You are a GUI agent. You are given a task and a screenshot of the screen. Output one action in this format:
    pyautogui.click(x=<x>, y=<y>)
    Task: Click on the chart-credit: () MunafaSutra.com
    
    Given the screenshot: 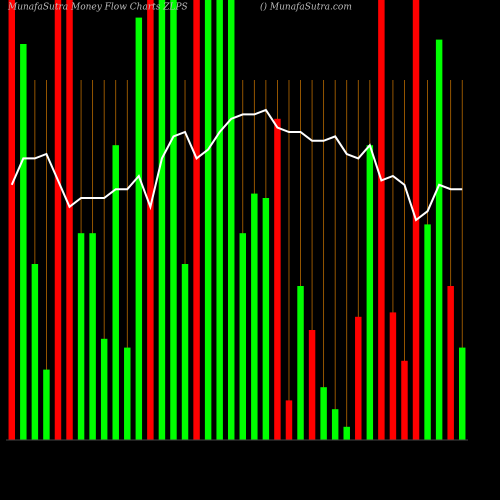 What is the action you would take?
    pyautogui.click(x=306, y=7)
    